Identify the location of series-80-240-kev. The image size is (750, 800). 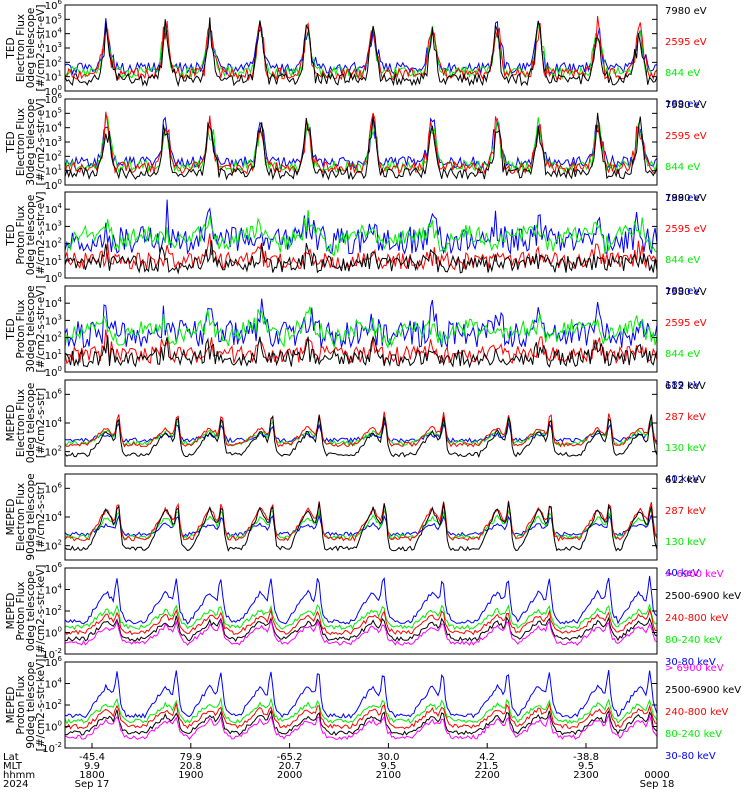
(361, 711).